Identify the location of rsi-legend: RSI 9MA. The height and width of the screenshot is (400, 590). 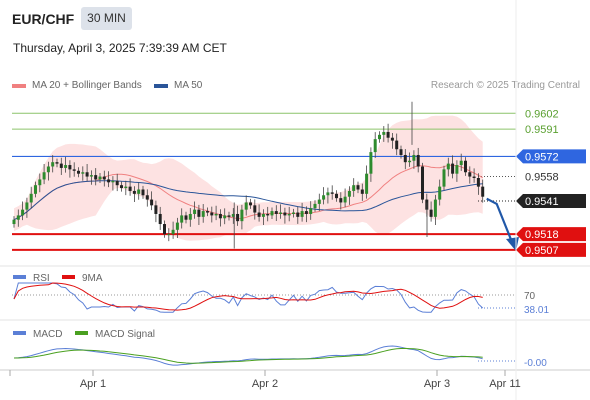
(58, 278).